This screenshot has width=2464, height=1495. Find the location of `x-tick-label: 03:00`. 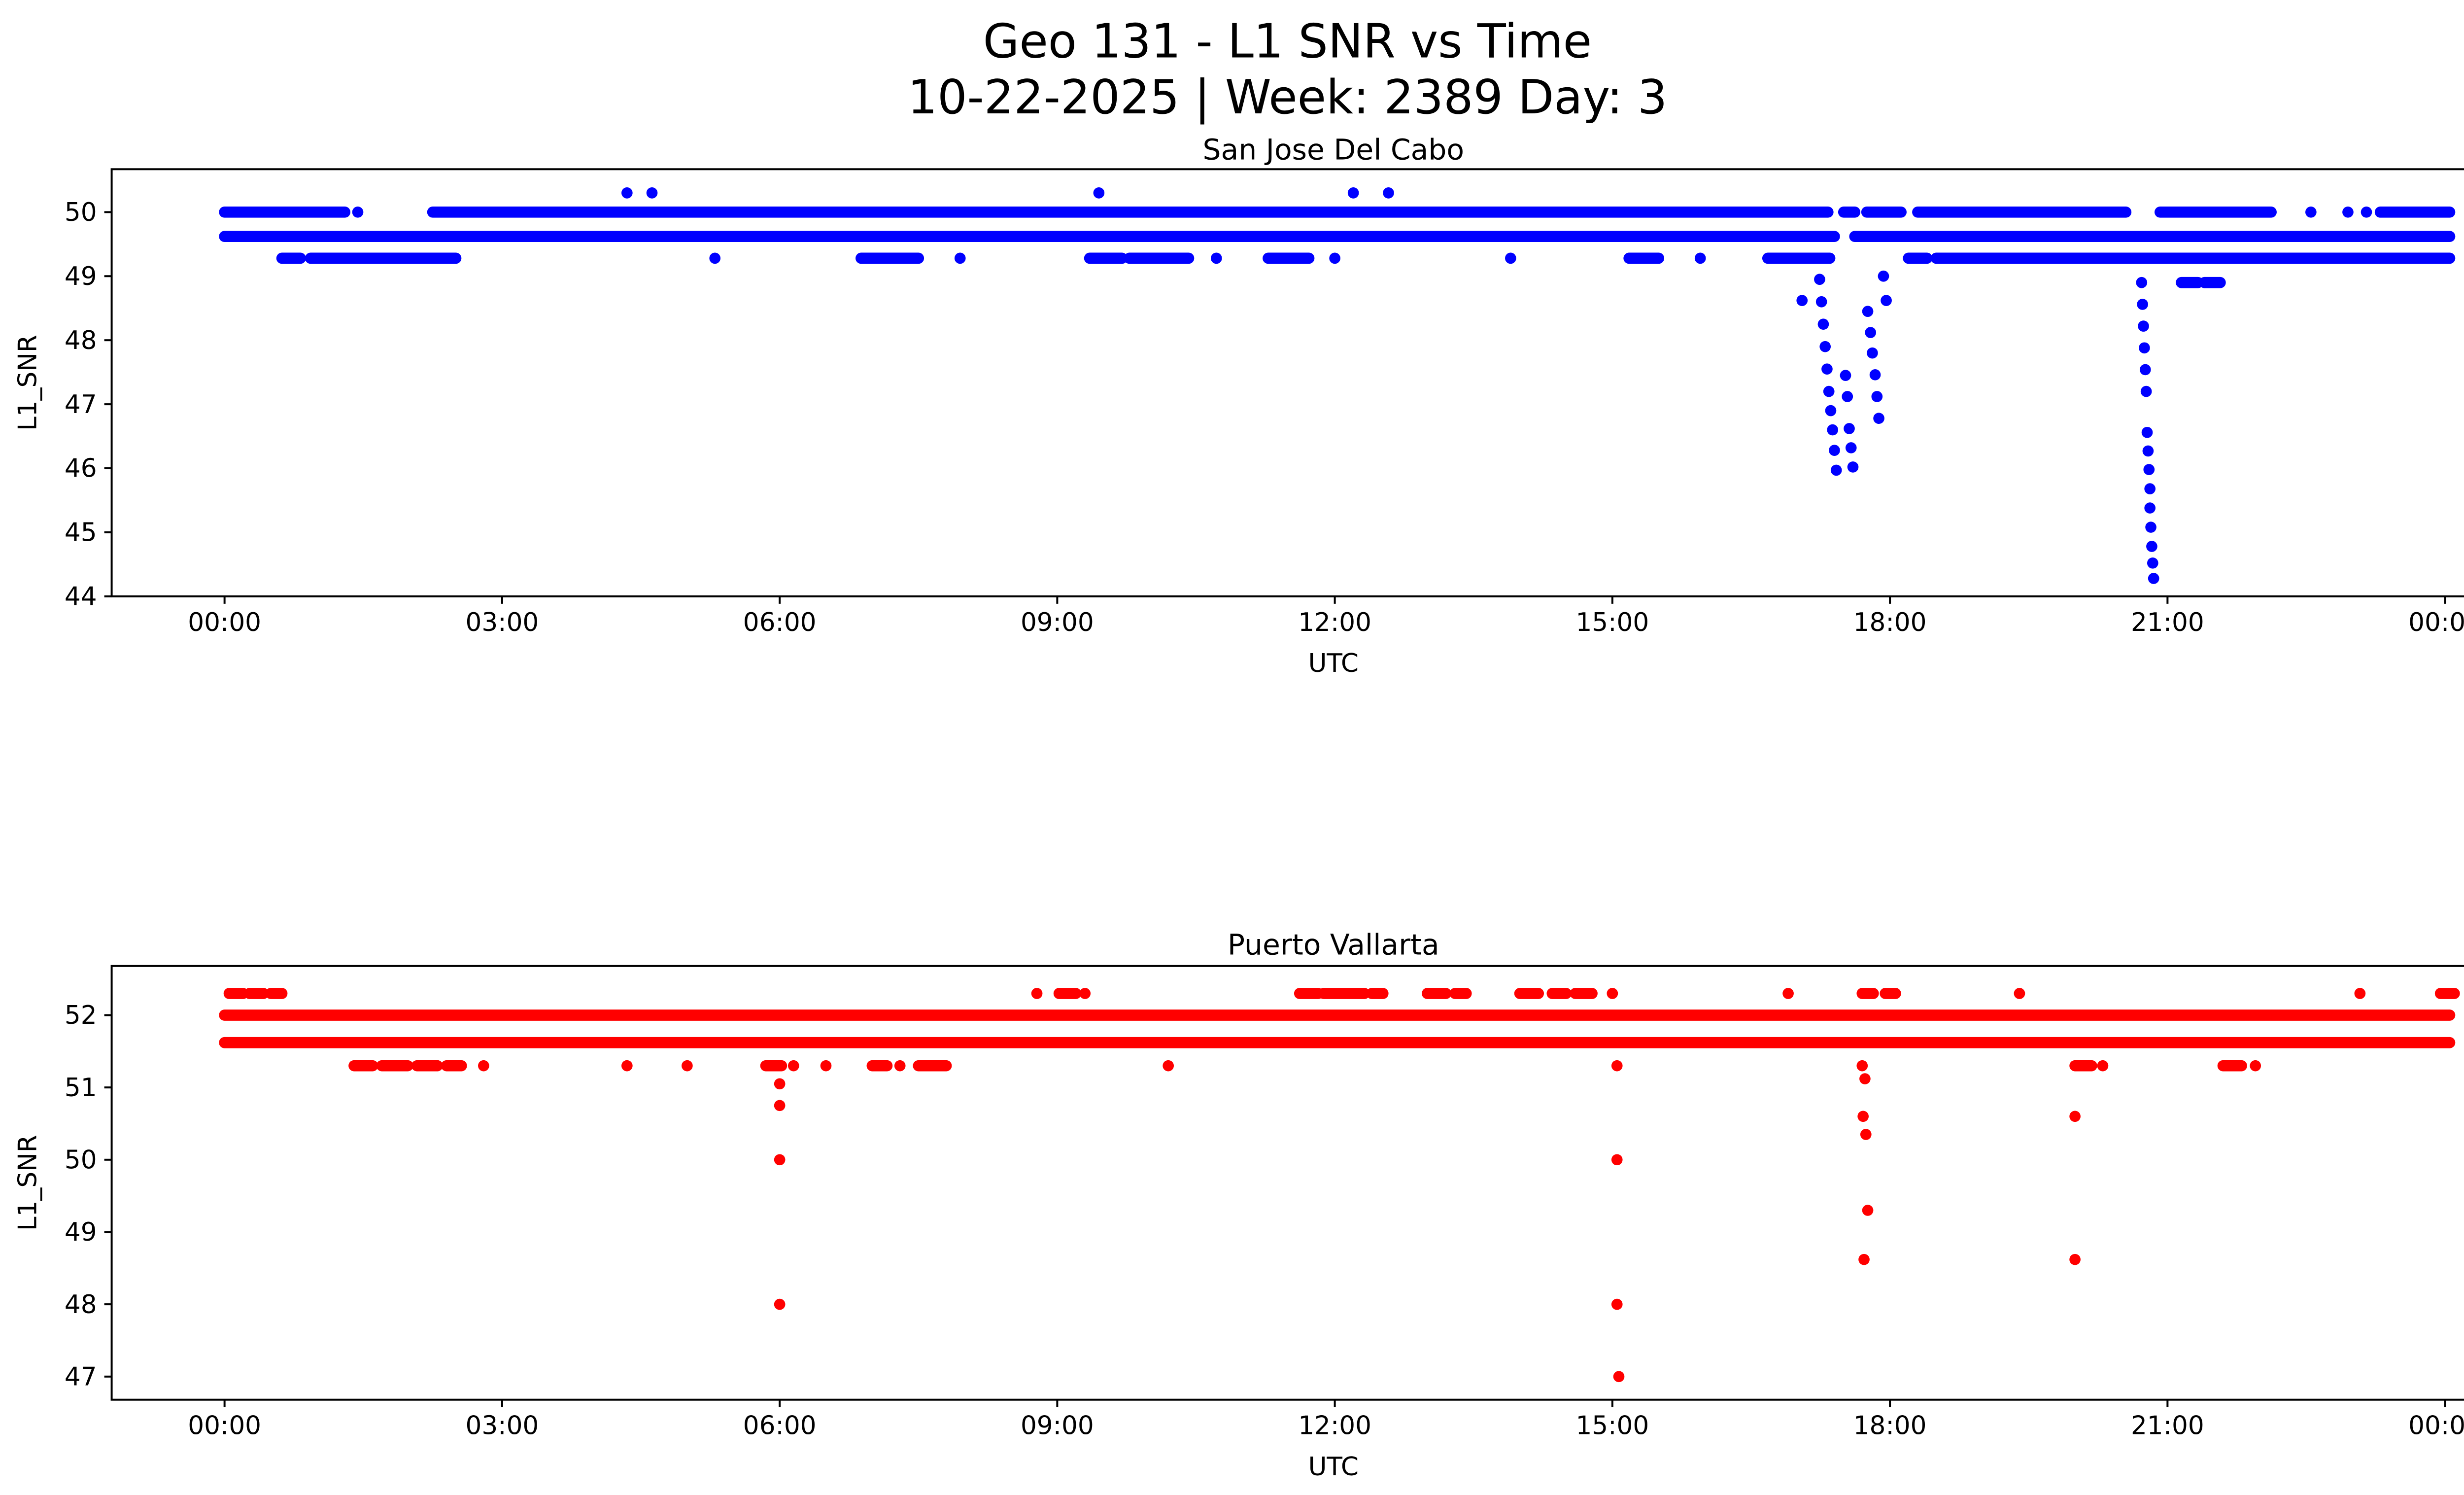

x-tick-label: 03:00 is located at coordinates (502, 1426).